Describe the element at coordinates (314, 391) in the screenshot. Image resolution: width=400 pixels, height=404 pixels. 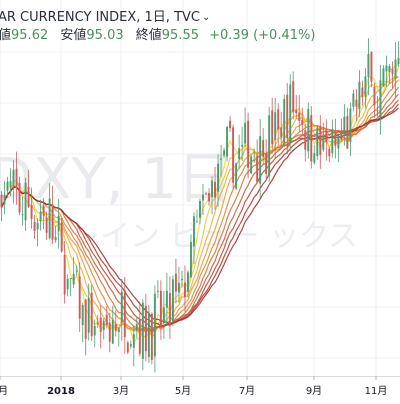
I see `x-tick-label: 9月` at that location.